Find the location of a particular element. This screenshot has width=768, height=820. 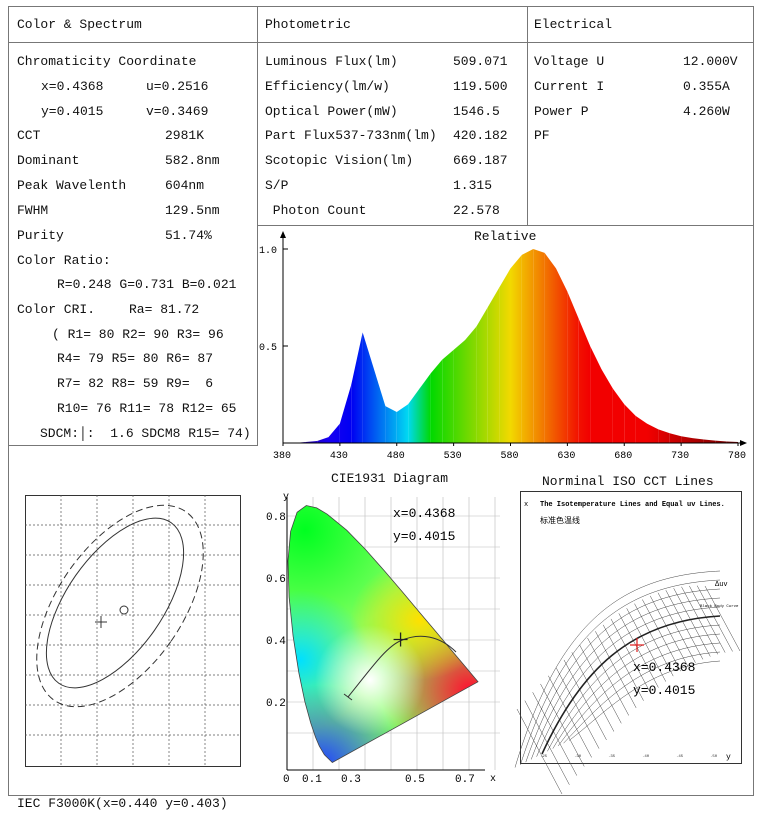

iso-label-y: y=0.4015 is located at coordinates (664, 690).